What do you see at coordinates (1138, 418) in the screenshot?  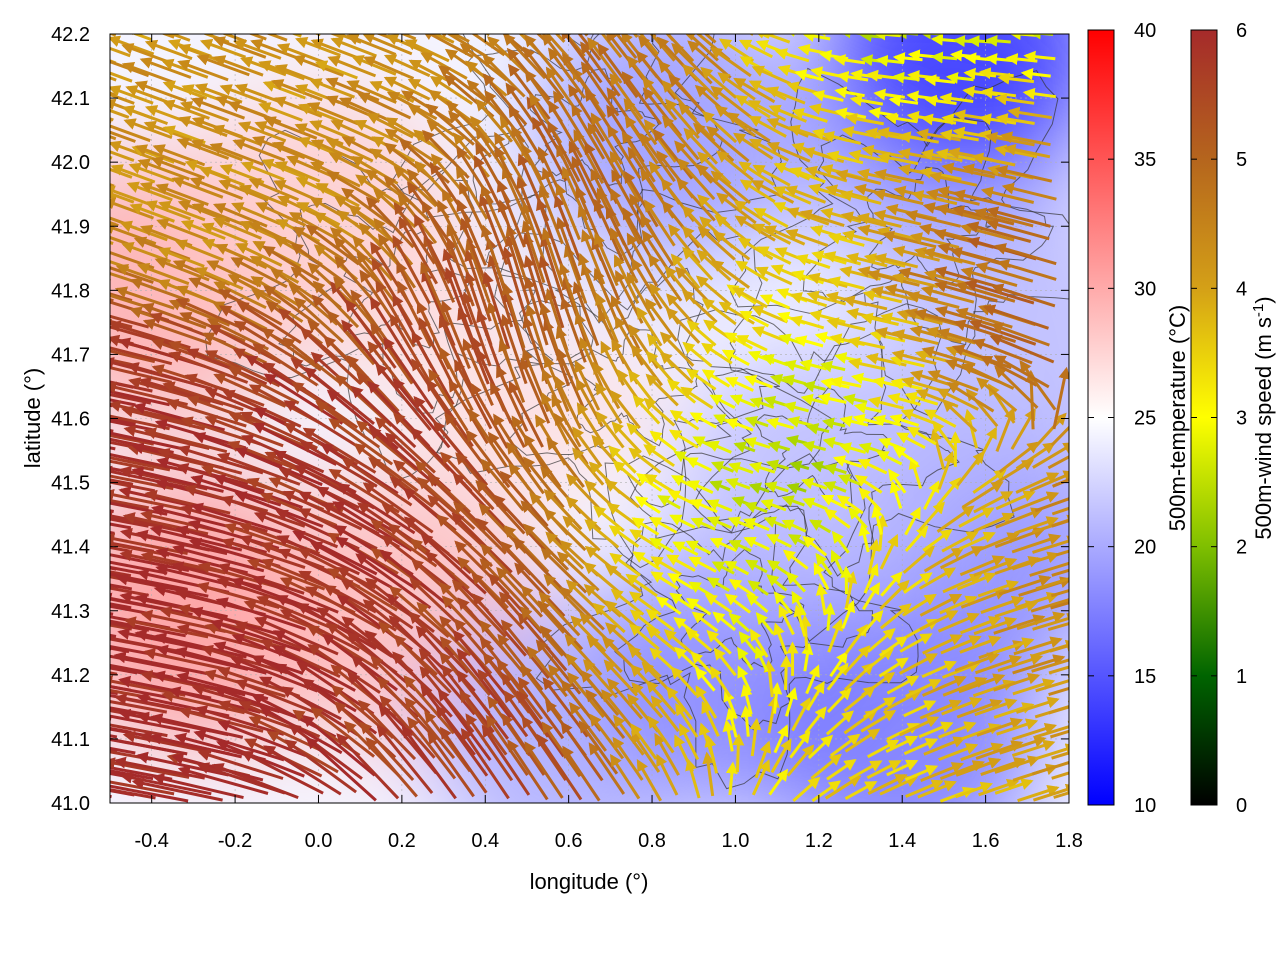 I see `temperature-colorbar: 10 15 20 25 30 35 40 500m-temperature (°C)` at bounding box center [1138, 418].